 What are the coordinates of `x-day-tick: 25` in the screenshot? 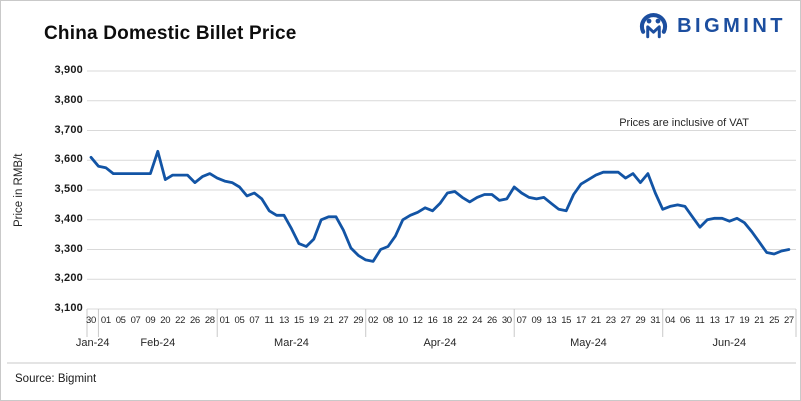 It's located at (774, 320).